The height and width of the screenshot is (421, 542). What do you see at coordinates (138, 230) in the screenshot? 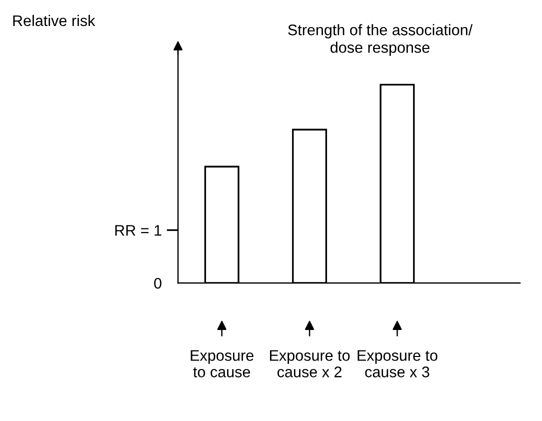
I see `y-tick-label: RR = 1` at bounding box center [138, 230].